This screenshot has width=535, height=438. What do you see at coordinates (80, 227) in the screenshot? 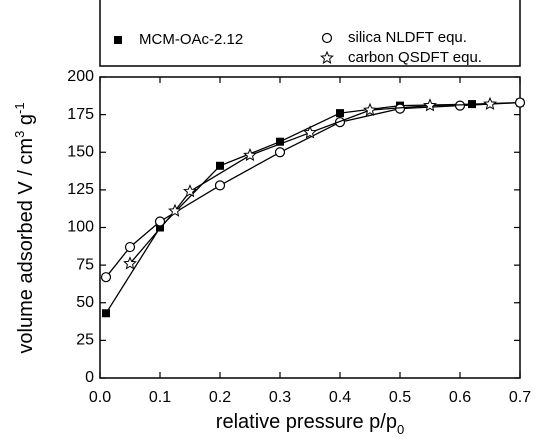
I see `y-tick-label: 100` at bounding box center [80, 227].